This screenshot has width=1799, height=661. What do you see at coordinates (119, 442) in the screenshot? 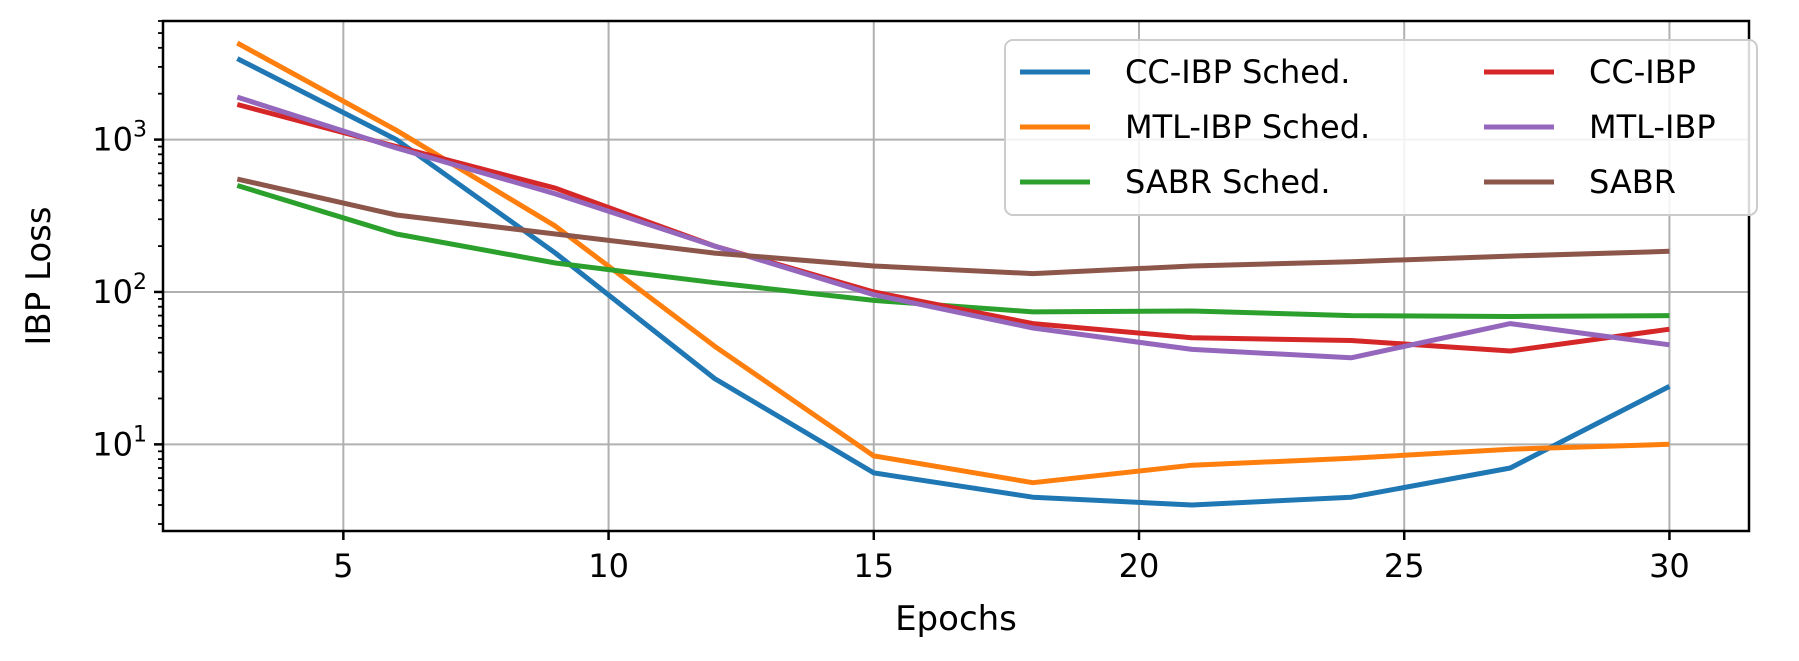
I see `y-tick-label: 10¹` at bounding box center [119, 442].